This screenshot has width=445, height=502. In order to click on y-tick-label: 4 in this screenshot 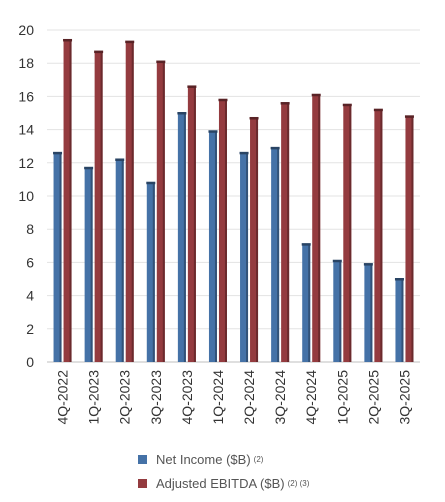, I will do `click(30, 296)`.